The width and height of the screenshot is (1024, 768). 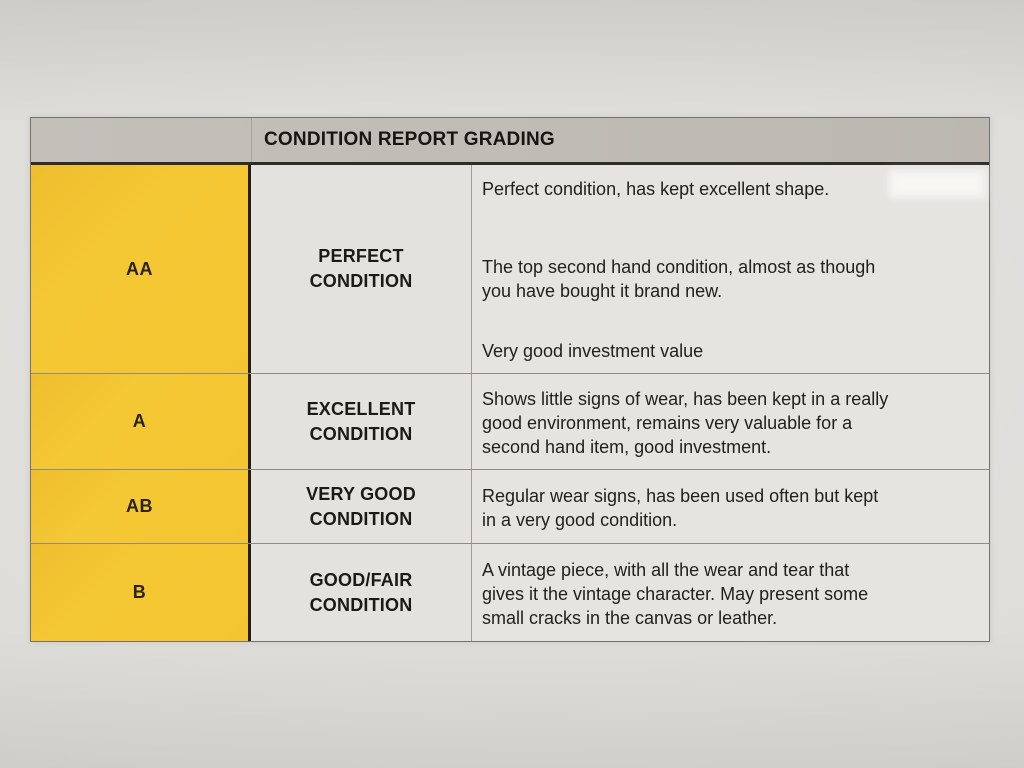 I want to click on grade-cell: AB, so click(x=141, y=506).